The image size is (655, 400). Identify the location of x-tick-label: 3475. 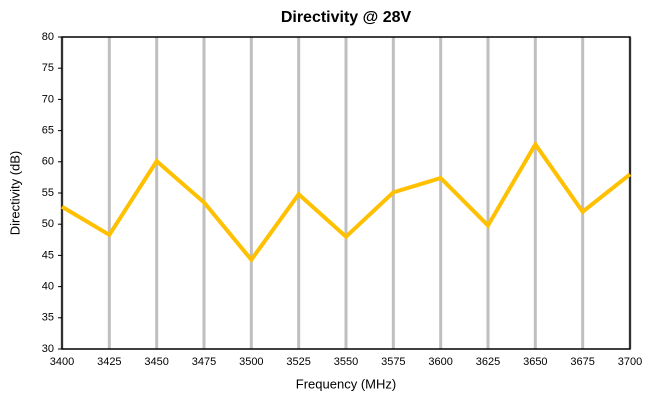
(204, 362).